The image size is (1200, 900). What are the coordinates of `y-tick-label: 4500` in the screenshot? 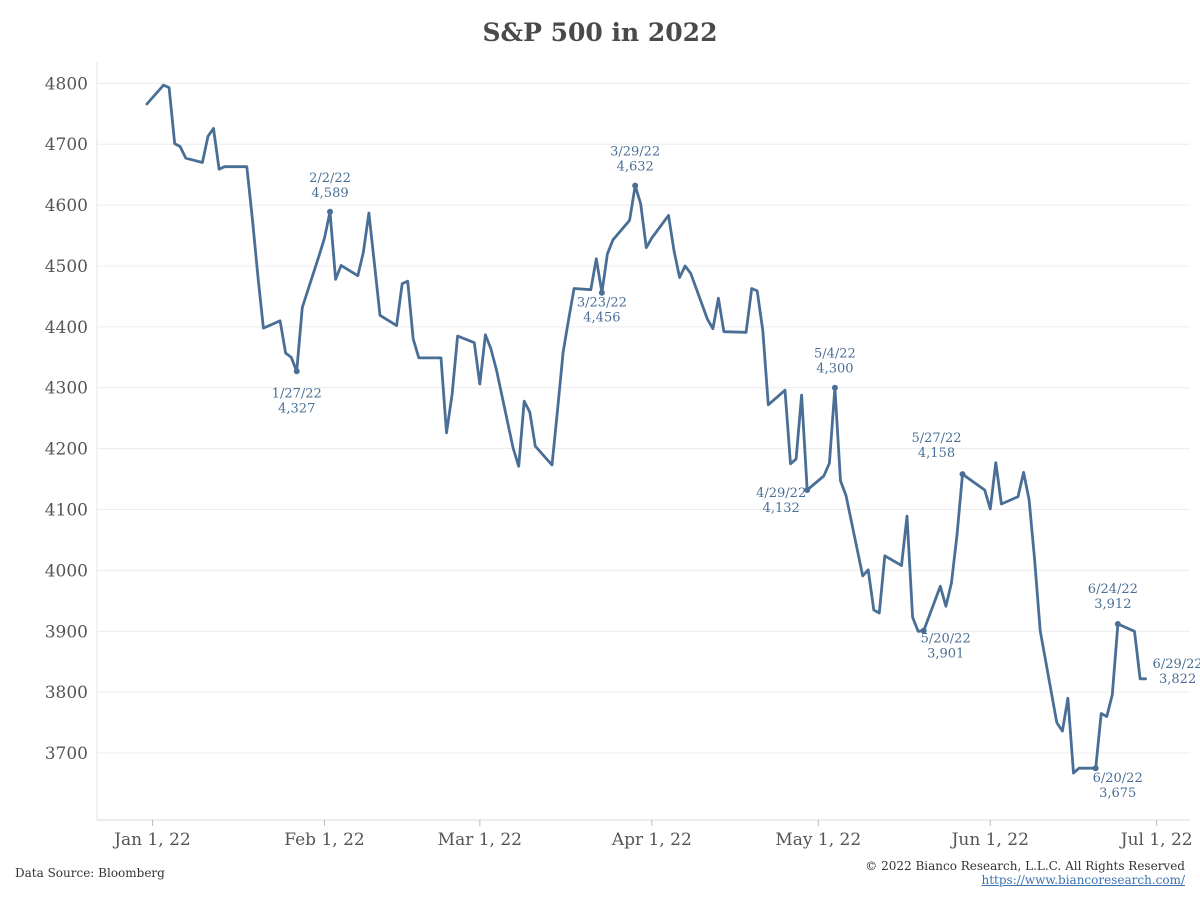 It's located at (66, 267).